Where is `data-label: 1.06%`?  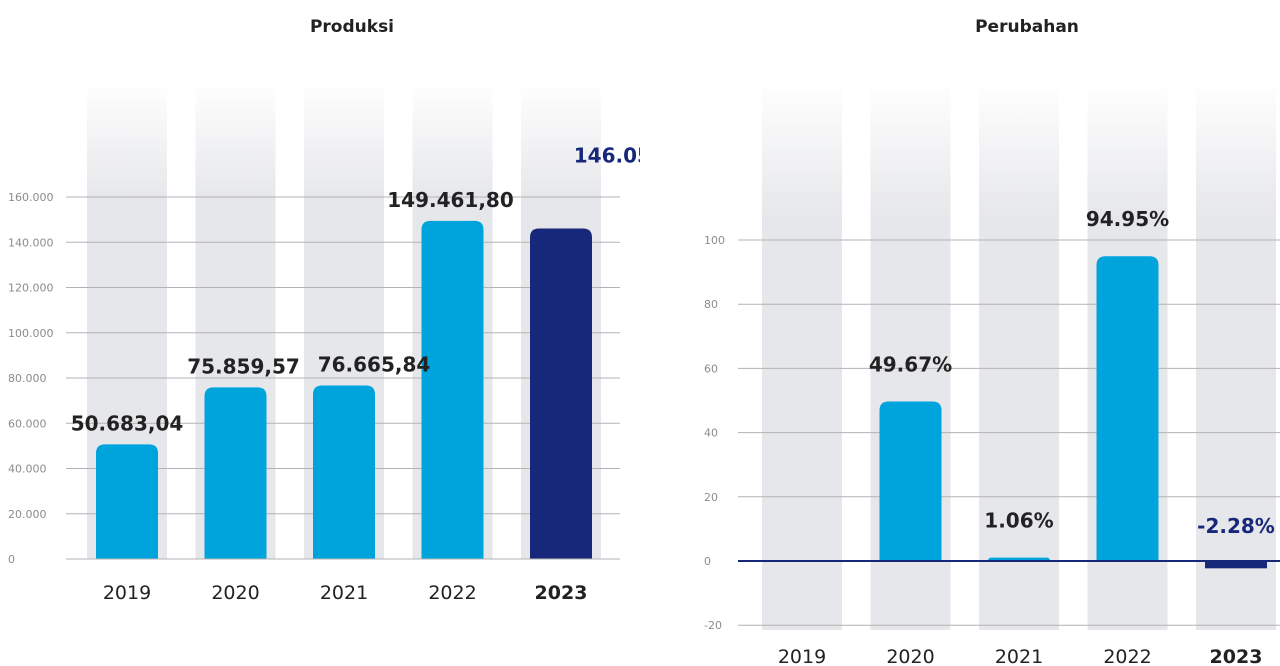
data-label: 1.06% is located at coordinates (1018, 521).